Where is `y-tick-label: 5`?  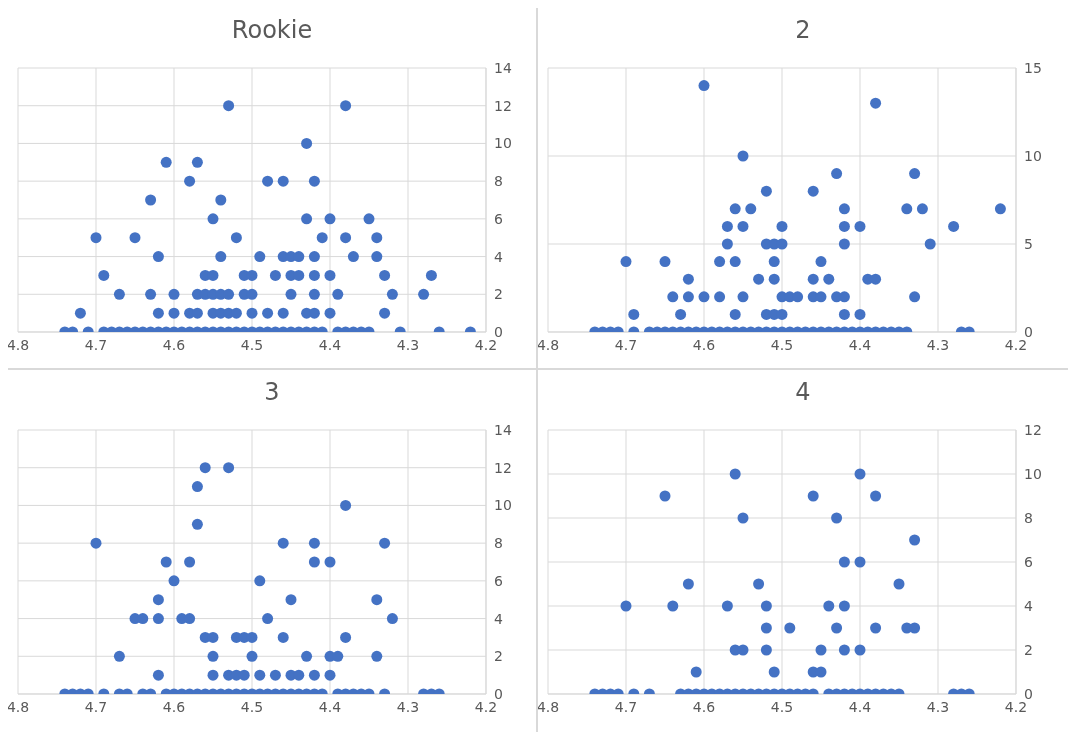 y-tick-label: 5 is located at coordinates (1028, 243).